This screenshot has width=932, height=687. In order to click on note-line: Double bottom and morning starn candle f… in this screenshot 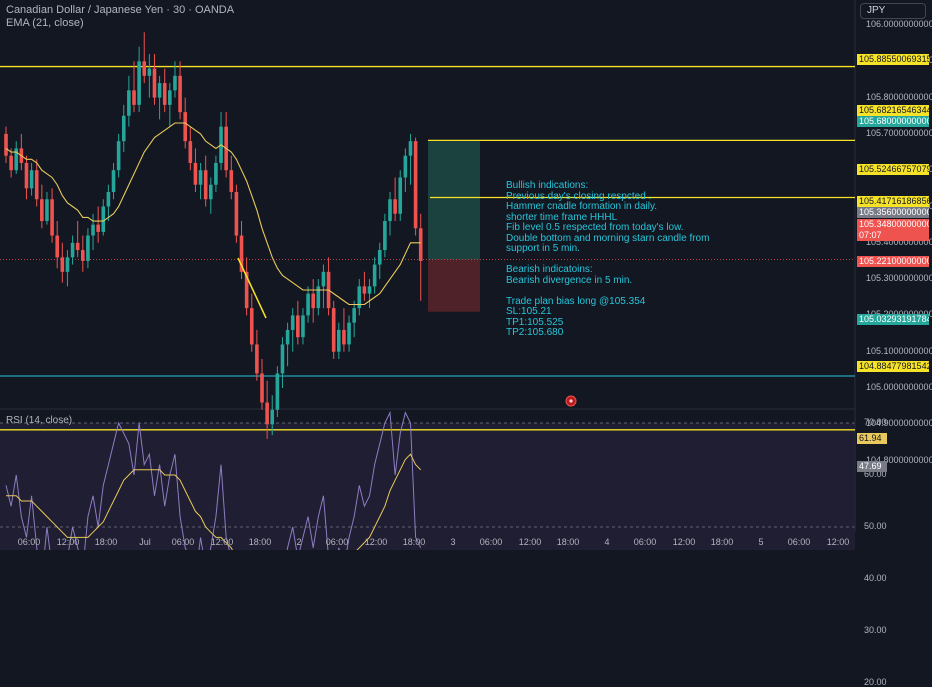, I will do `click(608, 238)`.